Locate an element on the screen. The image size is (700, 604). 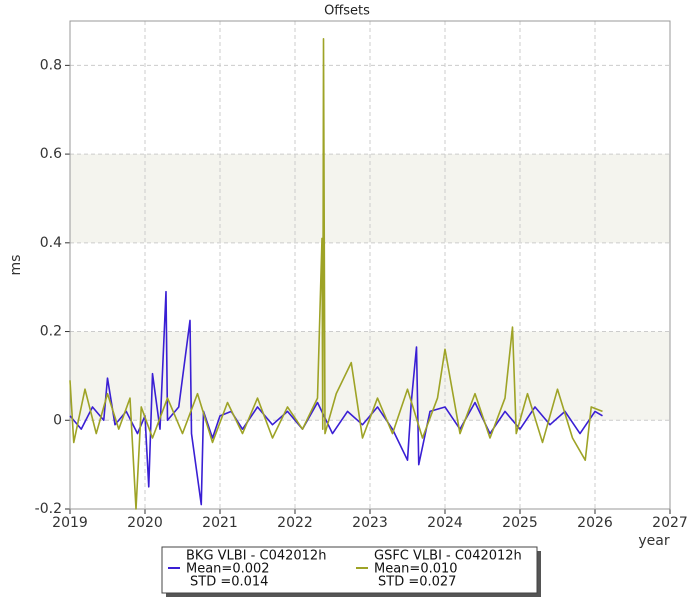
x-tick-label: 2020 is located at coordinates (145, 523).